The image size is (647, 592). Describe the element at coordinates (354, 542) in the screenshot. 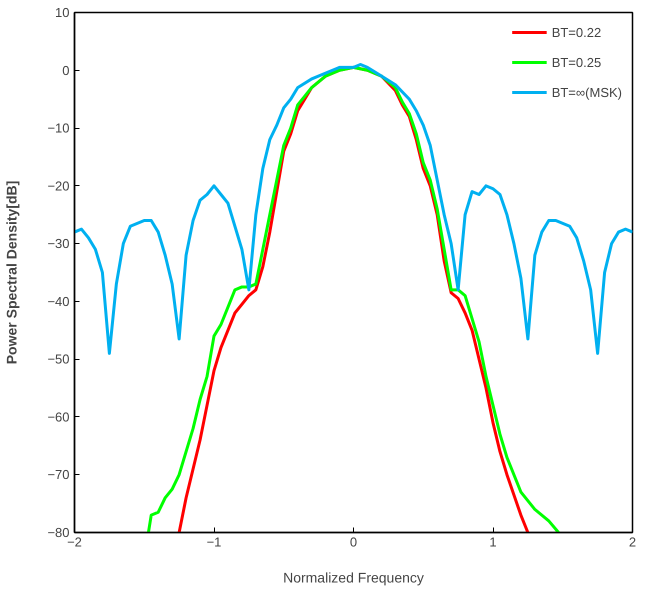

I see `x-tick-label: 0` at that location.